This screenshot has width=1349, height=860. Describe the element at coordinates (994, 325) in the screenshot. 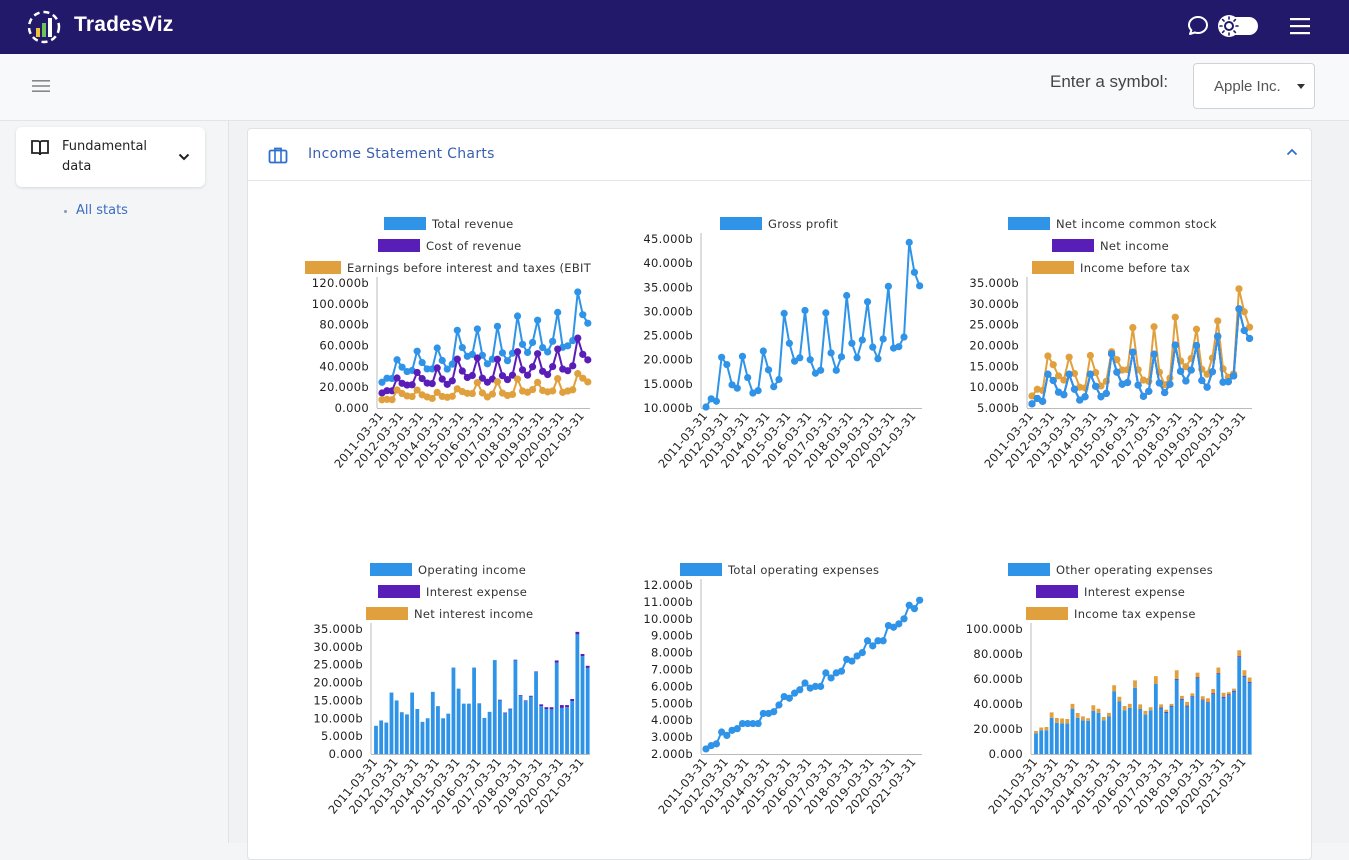

I see `y-tick-label: 25.000b` at that location.